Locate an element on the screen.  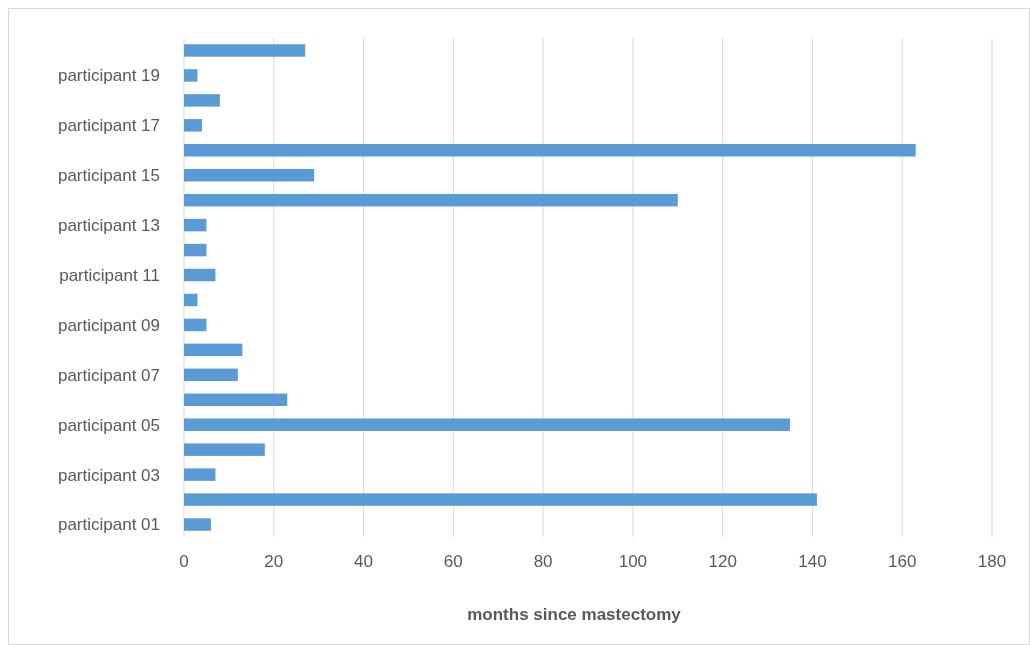
x-tick-label: 0 is located at coordinates (184, 561).